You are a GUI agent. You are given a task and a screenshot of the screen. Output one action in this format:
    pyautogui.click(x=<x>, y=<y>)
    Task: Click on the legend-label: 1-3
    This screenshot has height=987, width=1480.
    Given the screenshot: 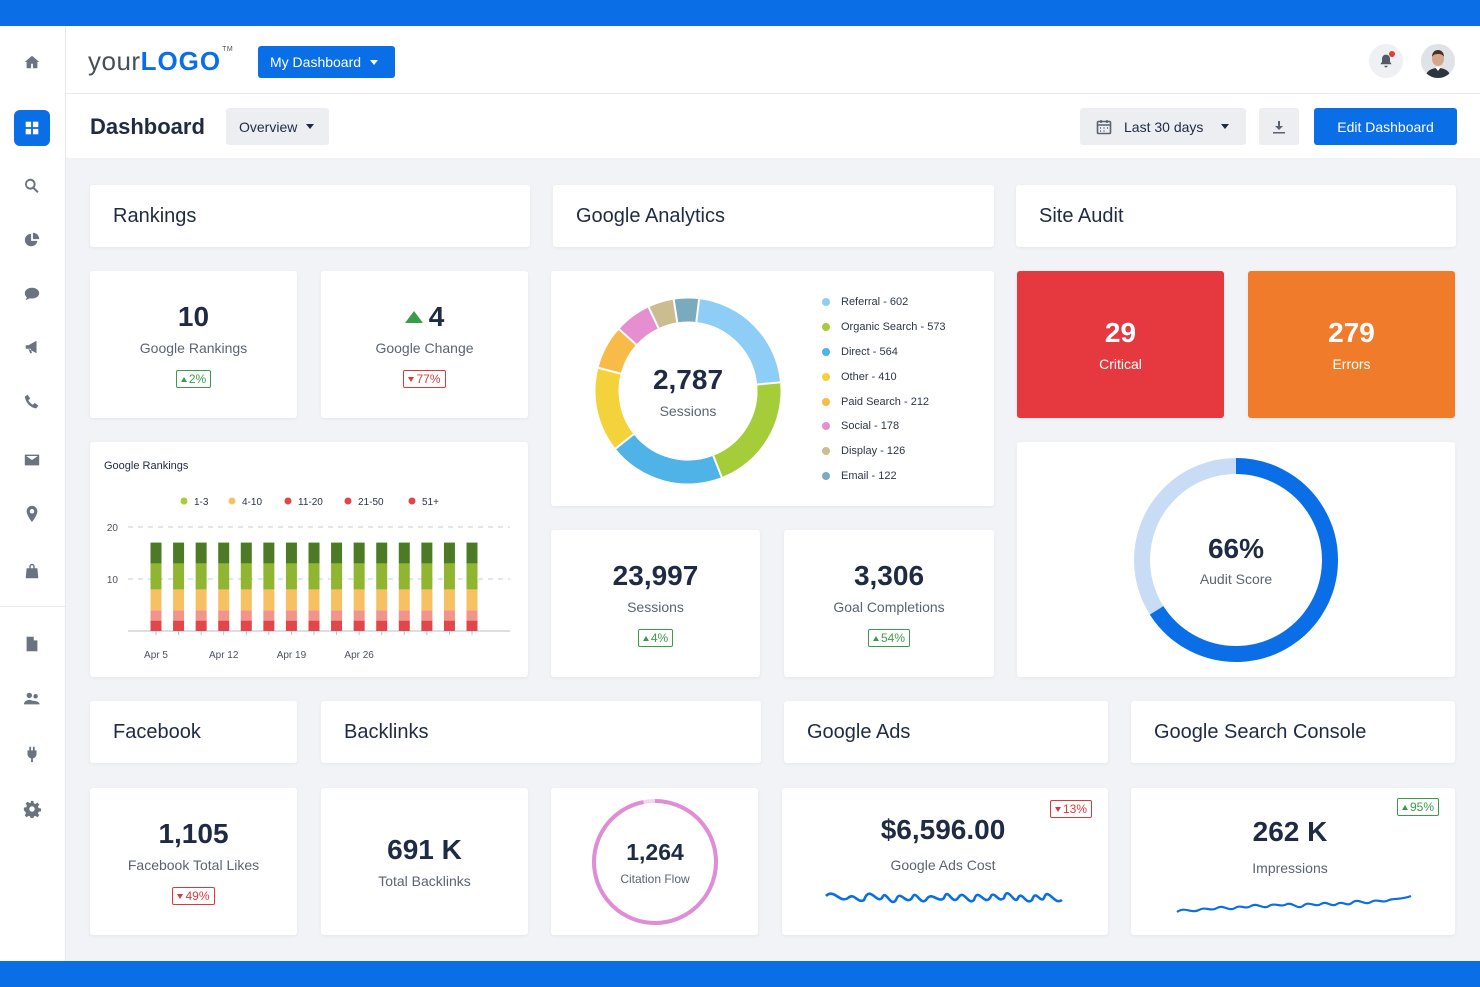 What is the action you would take?
    pyautogui.click(x=201, y=502)
    